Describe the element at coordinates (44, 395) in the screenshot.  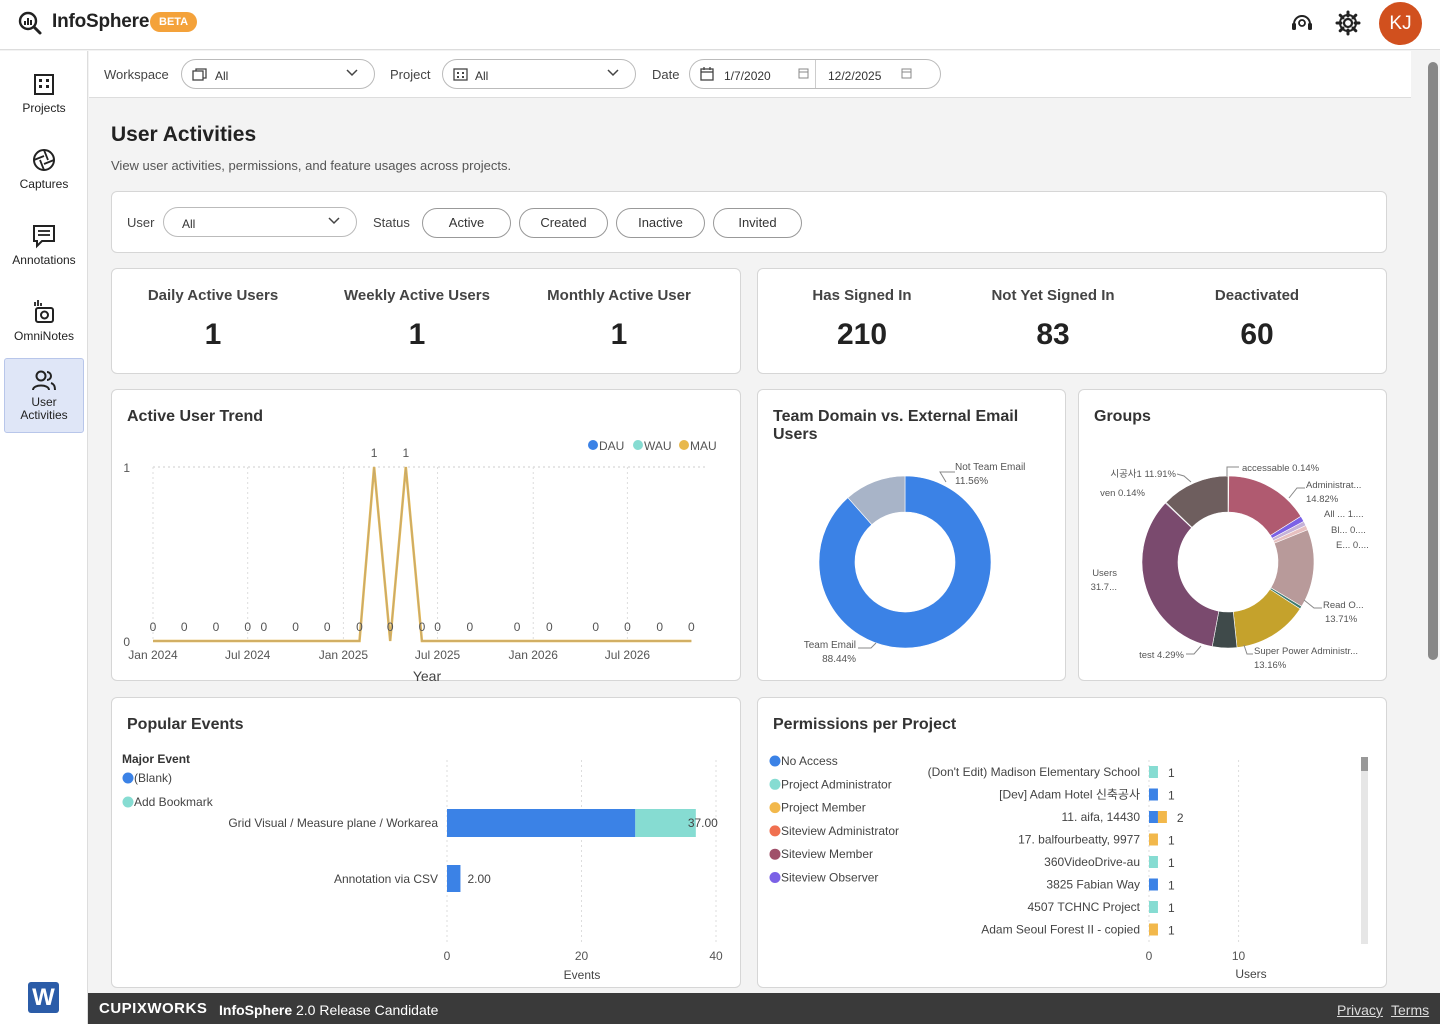
I see `sidebar-item-user-activities: User Activities` at that location.